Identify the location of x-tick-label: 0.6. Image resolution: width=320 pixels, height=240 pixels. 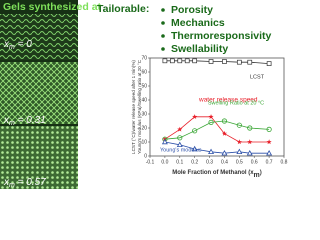
(254, 162).